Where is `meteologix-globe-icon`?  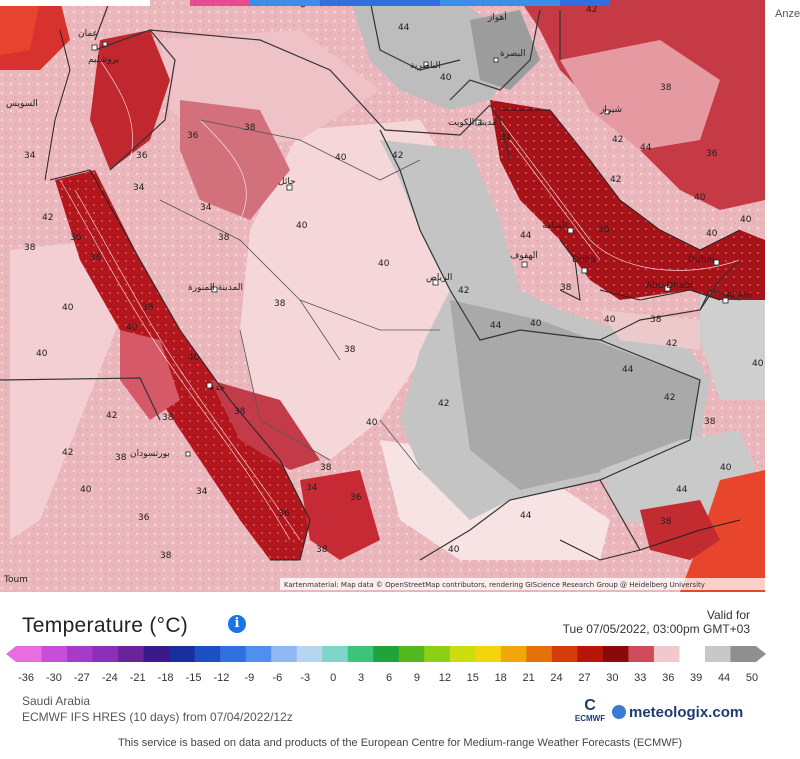 meteologix-globe-icon is located at coordinates (619, 712).